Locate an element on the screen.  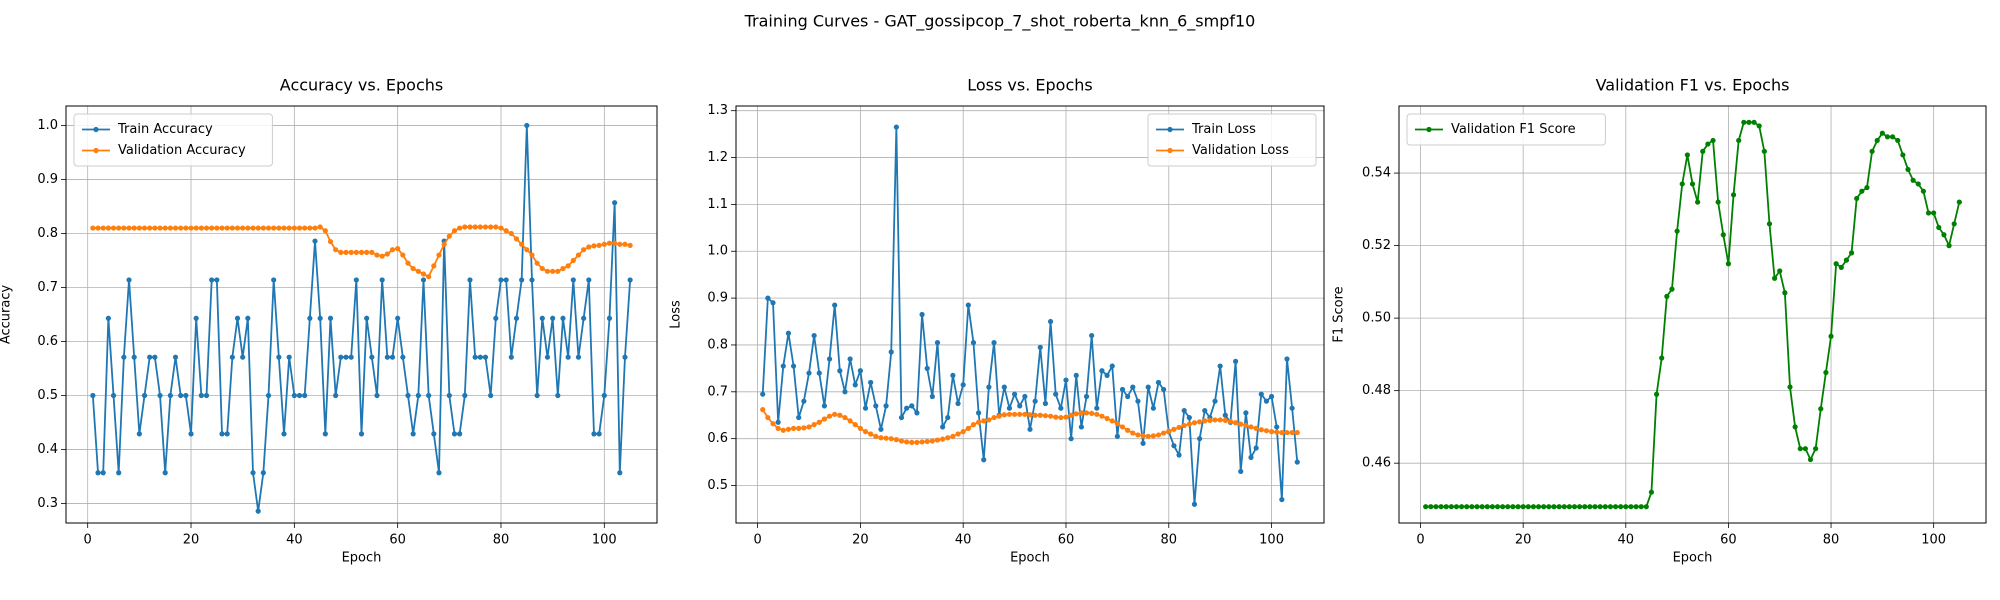
legend-marker is located at coordinates (1170, 129).